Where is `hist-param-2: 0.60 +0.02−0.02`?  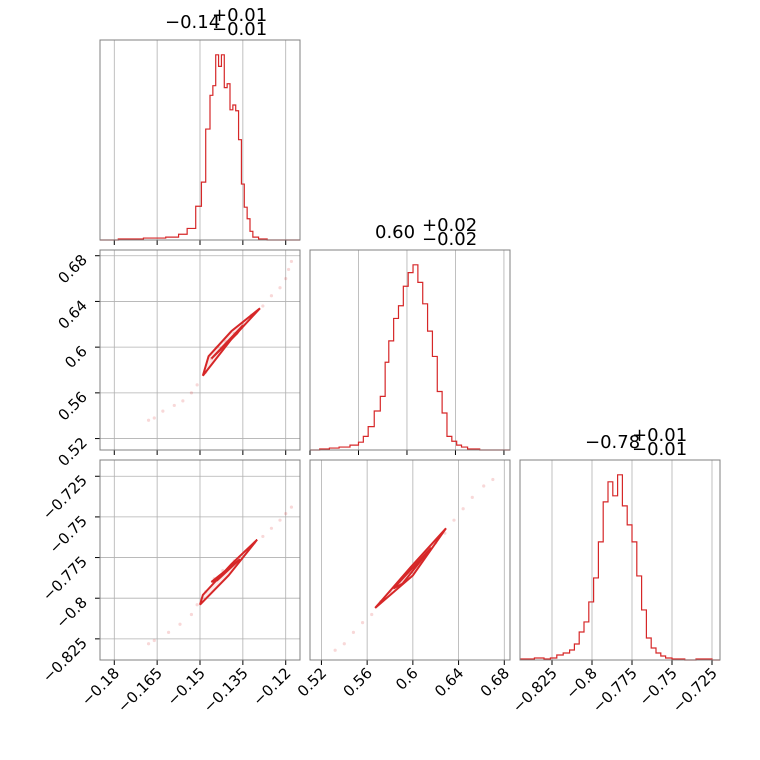
hist-param-2: 0.60 +0.02−0.02 is located at coordinates (410, 335).